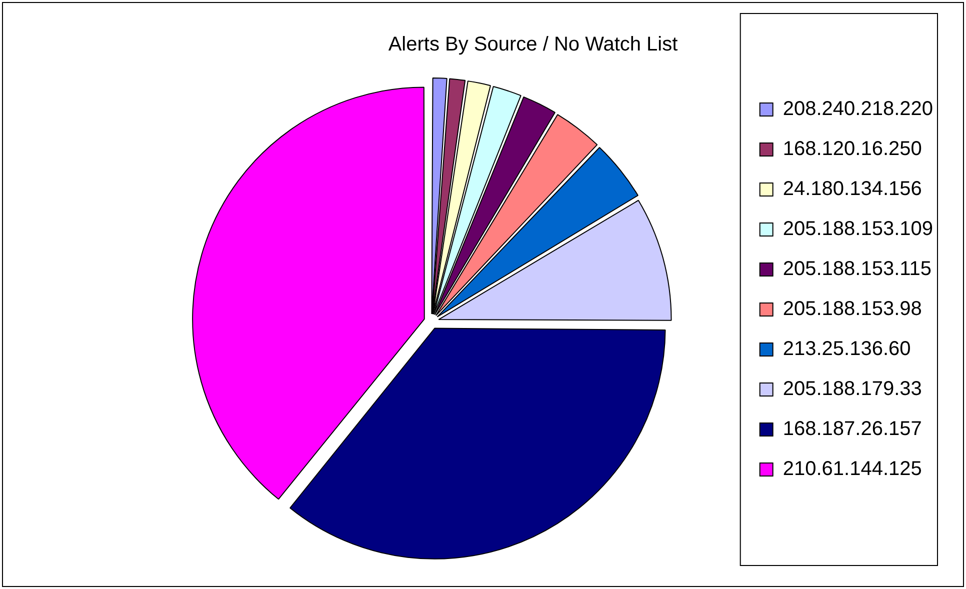 The image size is (966, 589). I want to click on legend-label: 205.188.153.115, so click(857, 269).